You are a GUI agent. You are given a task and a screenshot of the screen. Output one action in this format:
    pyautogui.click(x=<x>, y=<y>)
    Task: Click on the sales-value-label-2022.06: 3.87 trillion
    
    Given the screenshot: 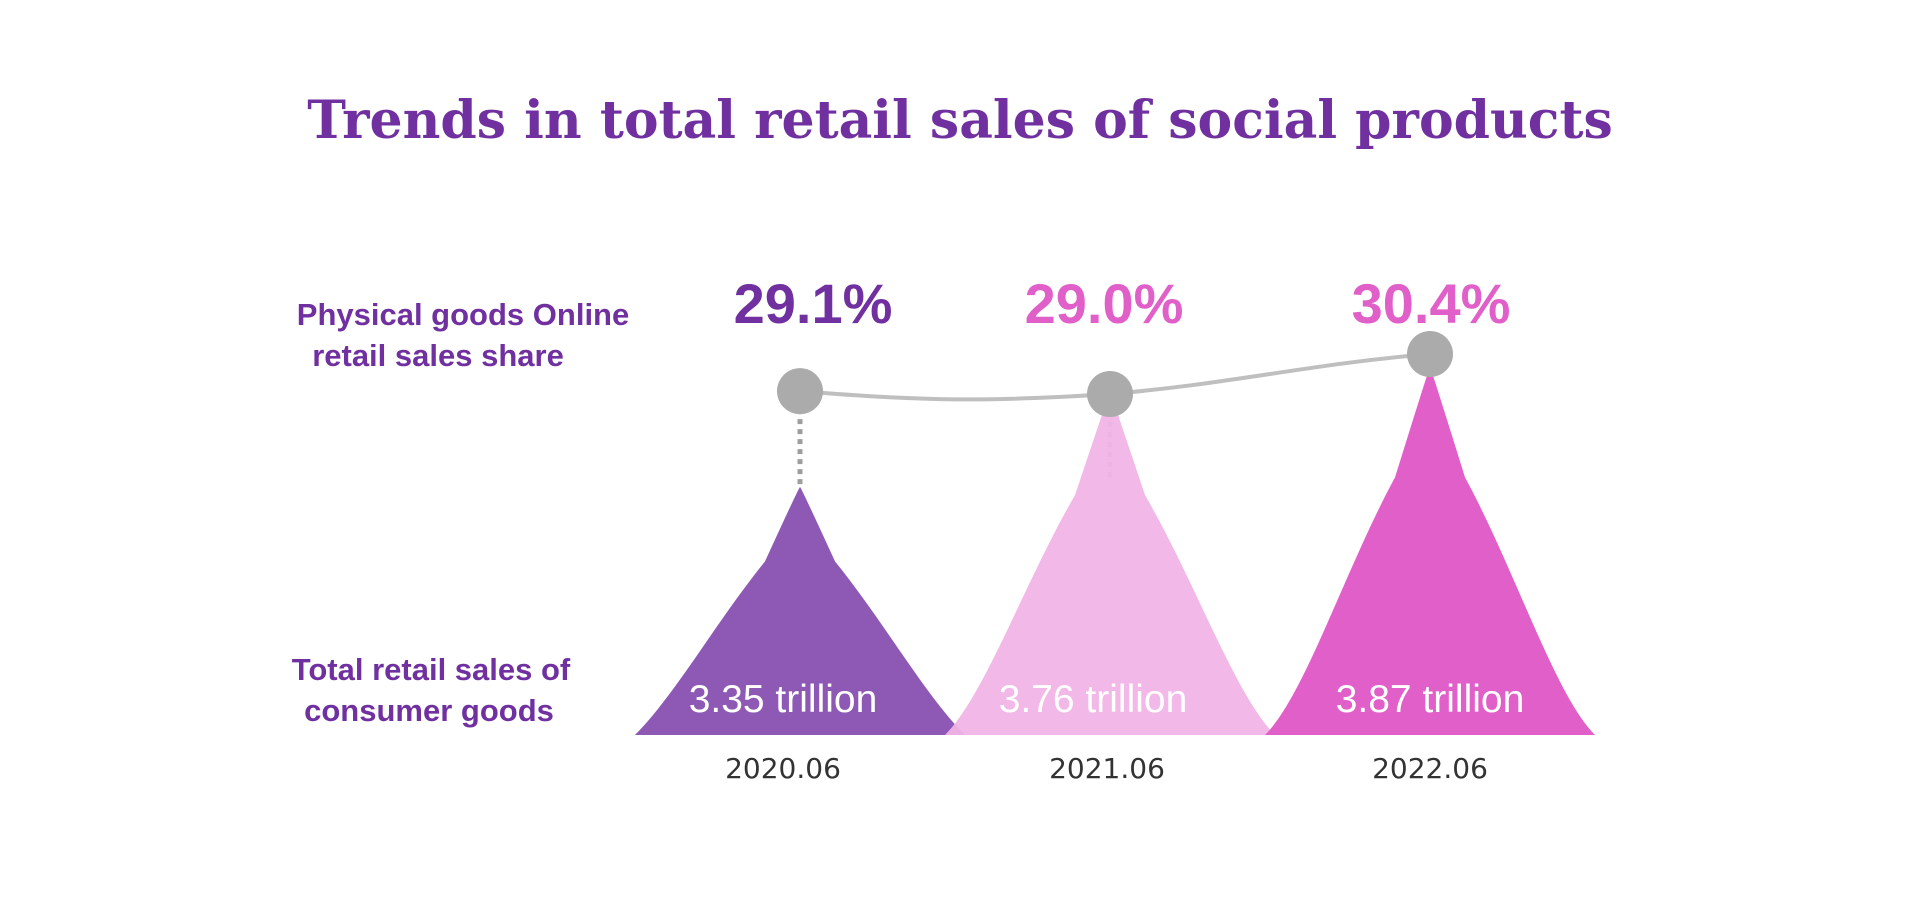 What is the action you would take?
    pyautogui.click(x=1430, y=699)
    